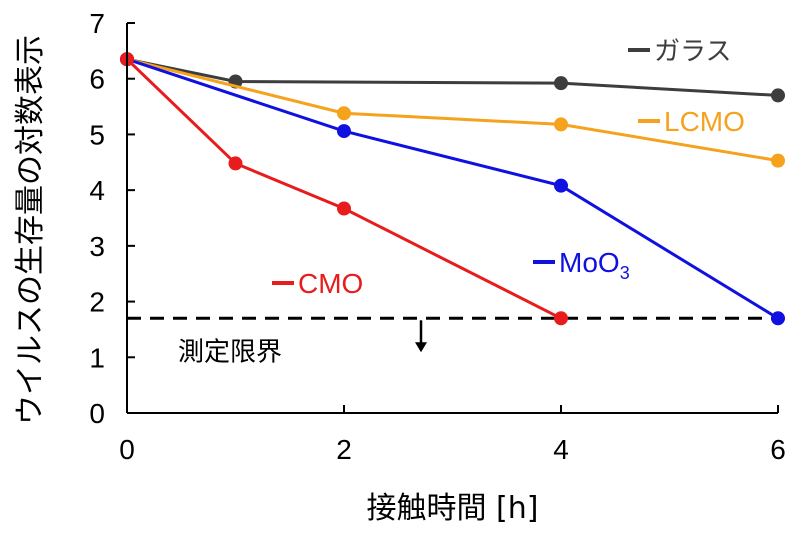  I want to click on x-tick-label: 4, so click(561, 449).